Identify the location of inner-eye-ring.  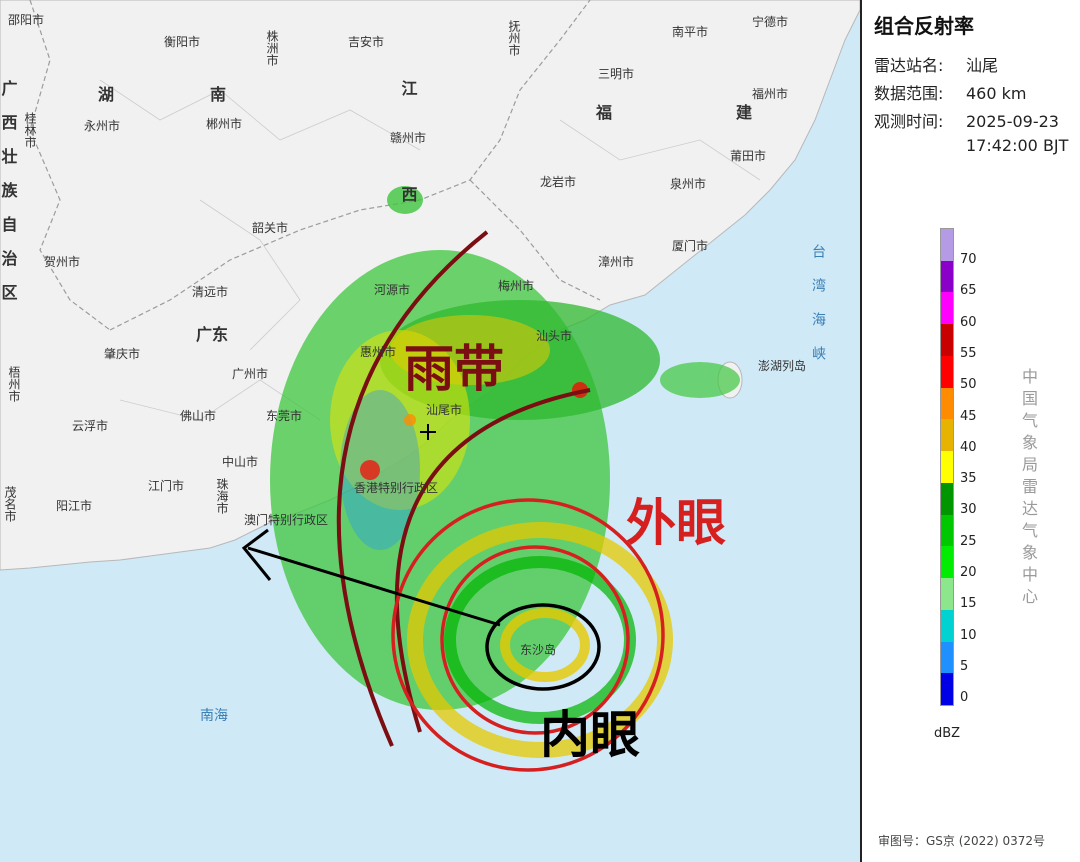
(543, 647).